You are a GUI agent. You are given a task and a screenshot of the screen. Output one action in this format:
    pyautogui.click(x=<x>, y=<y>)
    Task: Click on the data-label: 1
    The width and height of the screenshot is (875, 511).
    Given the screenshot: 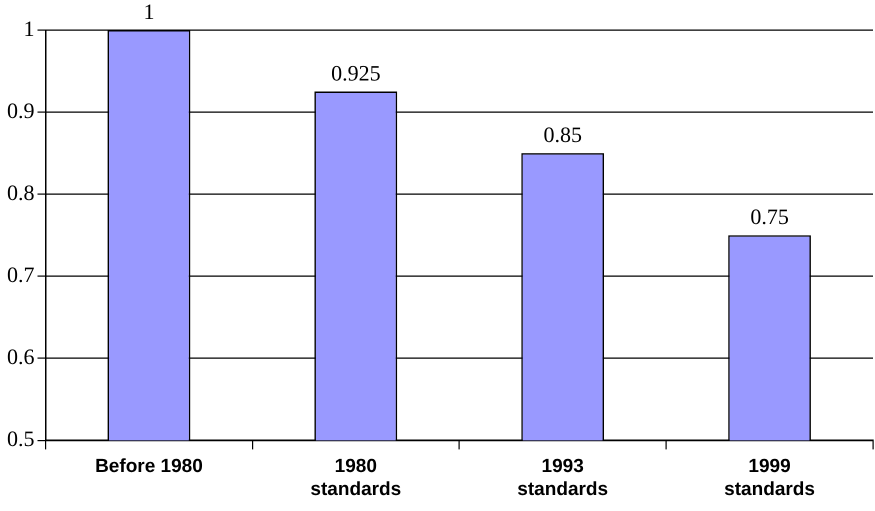 What is the action you would take?
    pyautogui.click(x=148, y=12)
    